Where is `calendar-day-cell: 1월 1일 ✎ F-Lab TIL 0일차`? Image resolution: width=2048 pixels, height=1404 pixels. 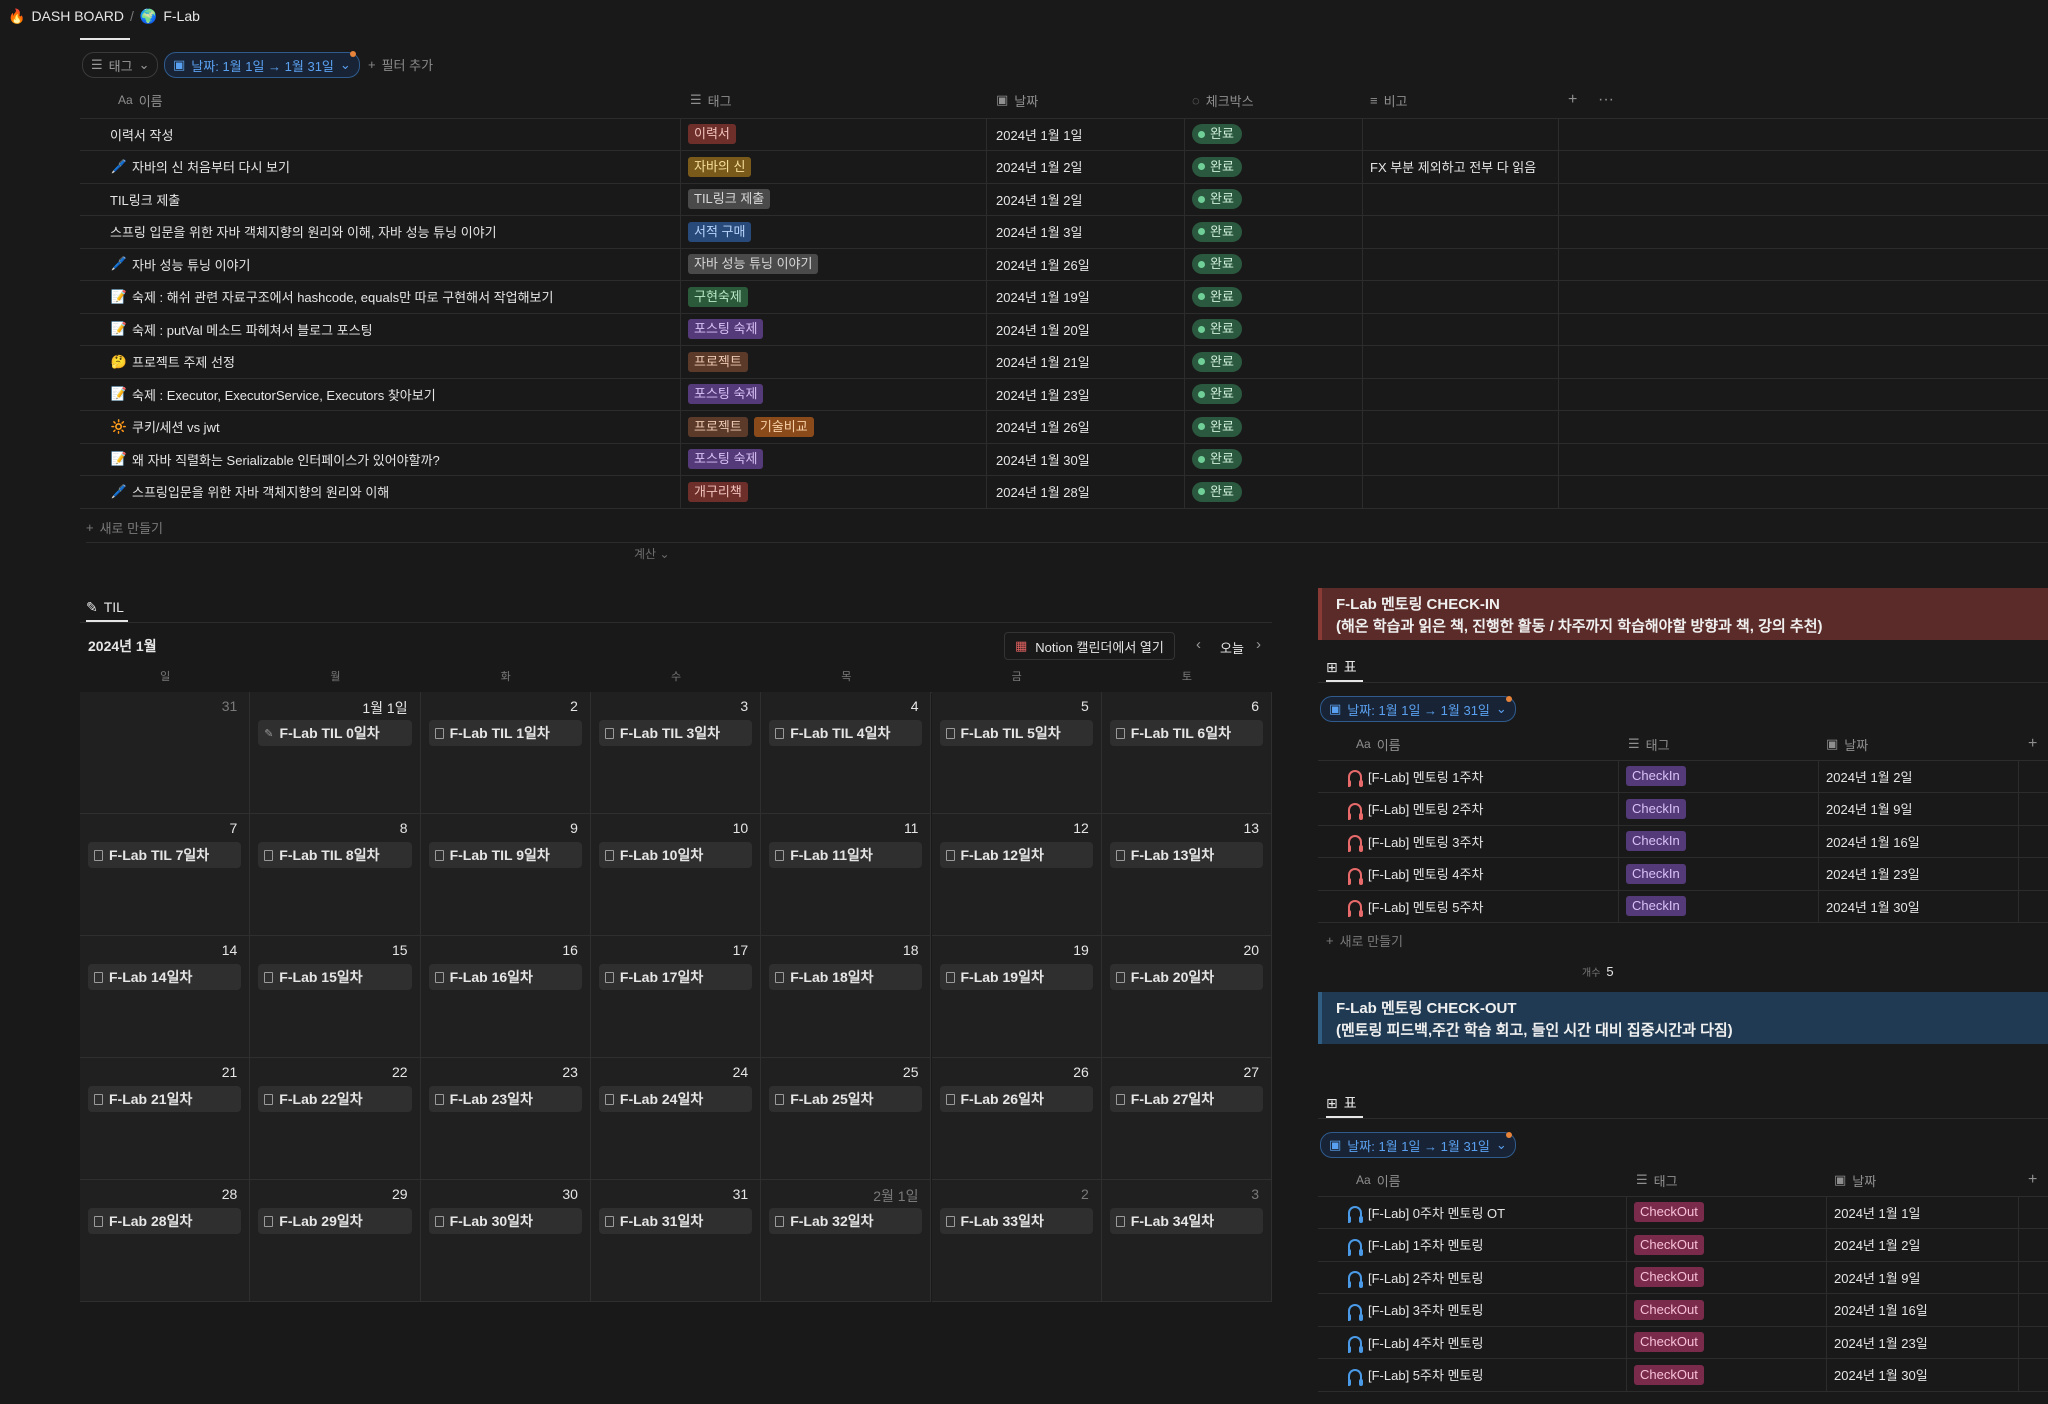 calendar-day-cell: 1월 1일 ✎ F-Lab TIL 0일차 is located at coordinates (335, 753).